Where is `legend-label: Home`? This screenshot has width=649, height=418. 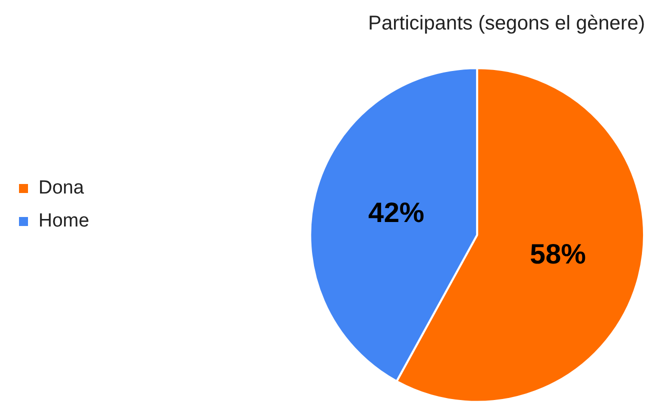 legend-label: Home is located at coordinates (64, 221).